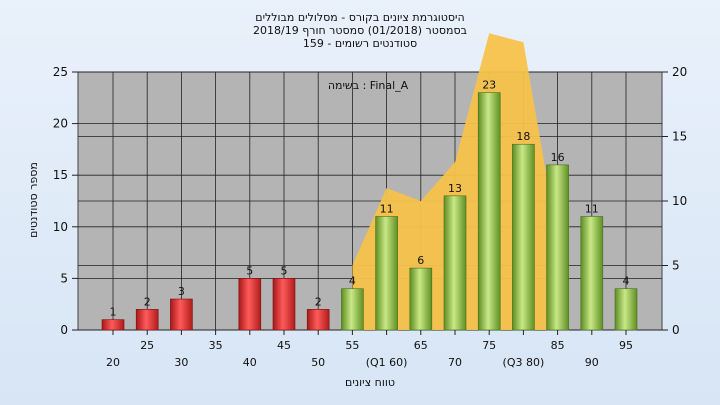  I want to click on y-axis-label: מספר סטודנטים, so click(33, 200).